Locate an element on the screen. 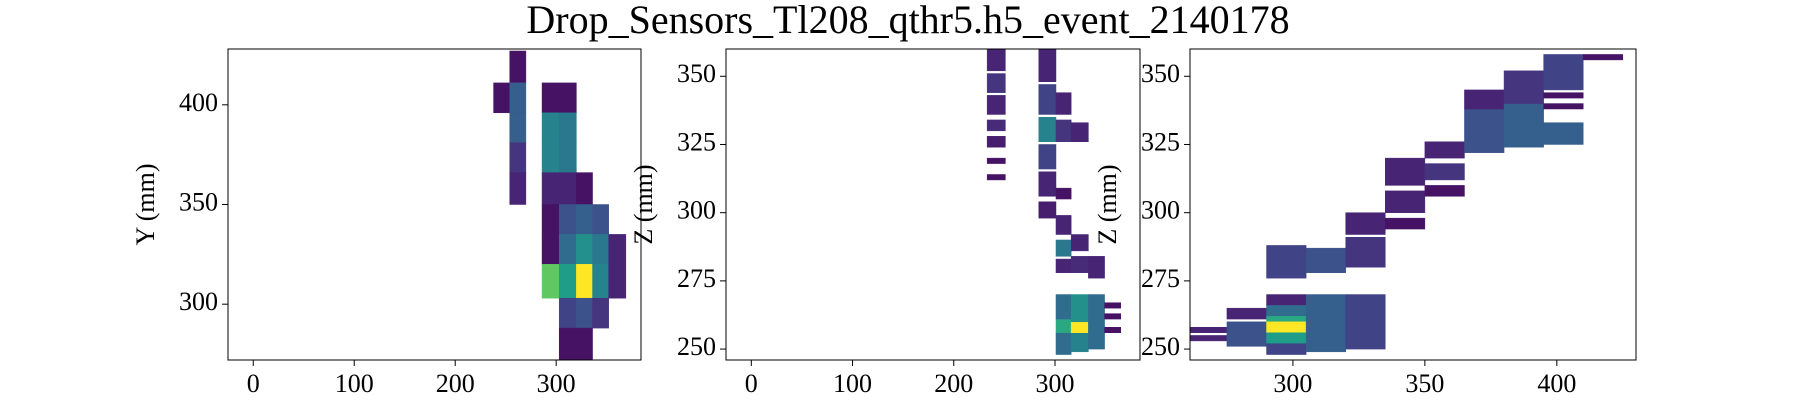 Image resolution: width=1800 pixels, height=400 pixels. x-tick-label: 0 is located at coordinates (253, 383).